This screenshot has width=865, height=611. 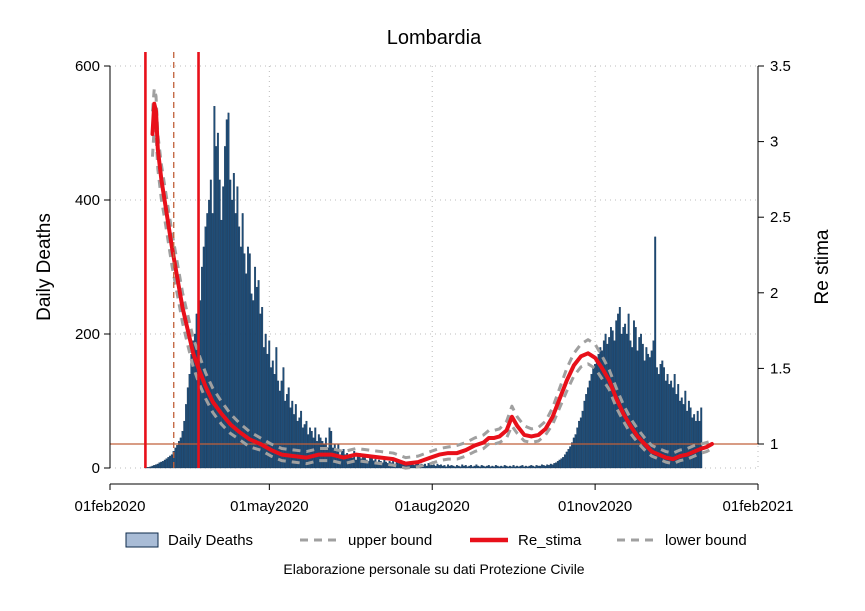 I want to click on y-axis-title: Daily Deaths, so click(x=44, y=267).